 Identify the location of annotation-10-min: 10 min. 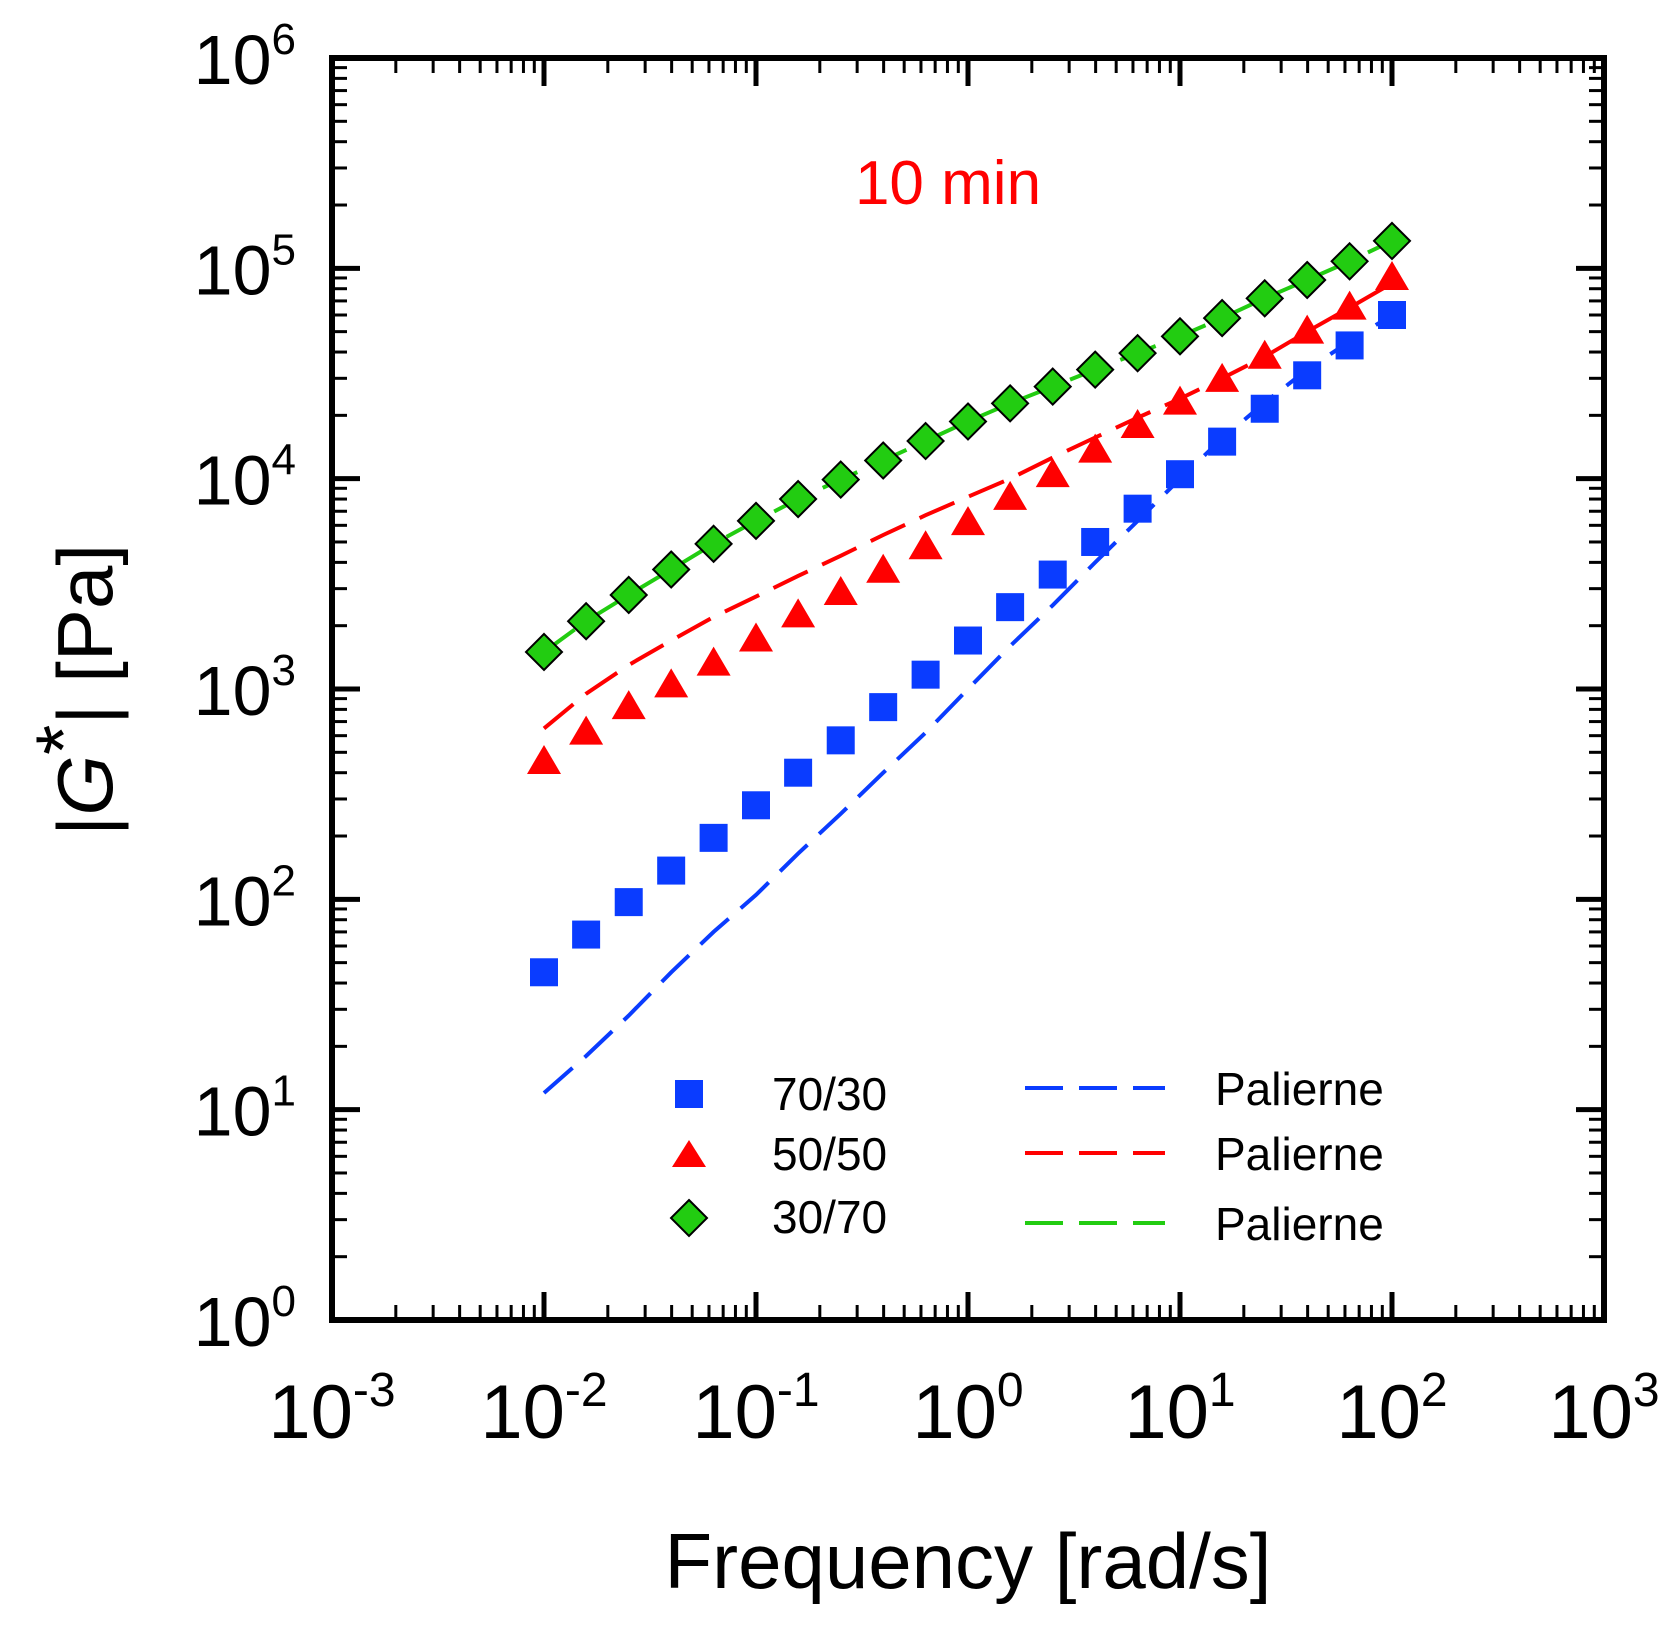
(948, 183).